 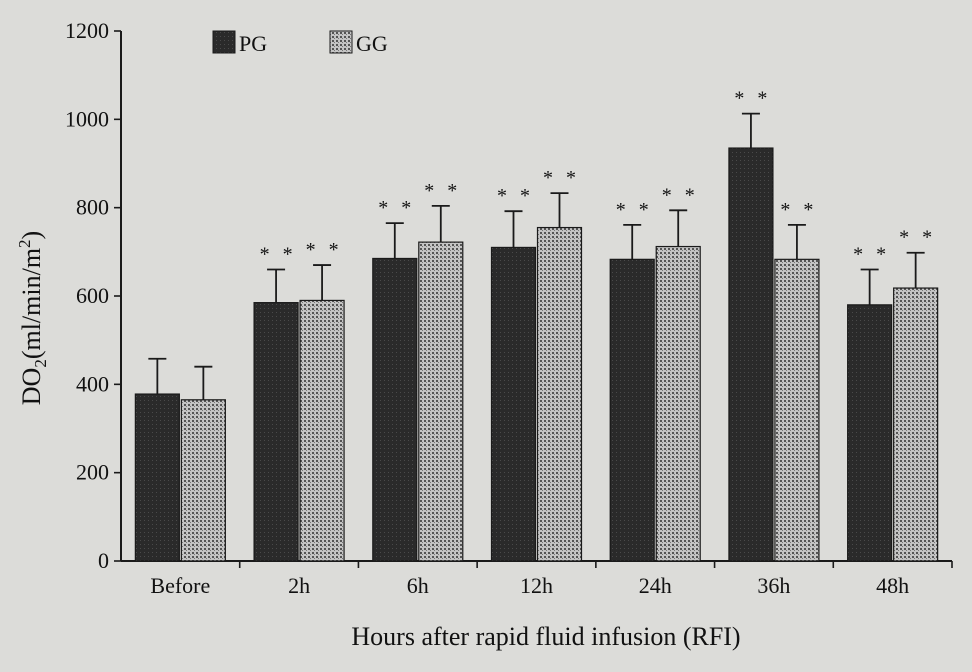 What do you see at coordinates (32, 318) in the screenshot?
I see `y-axis-title: DO2(ml/min/m2)` at bounding box center [32, 318].